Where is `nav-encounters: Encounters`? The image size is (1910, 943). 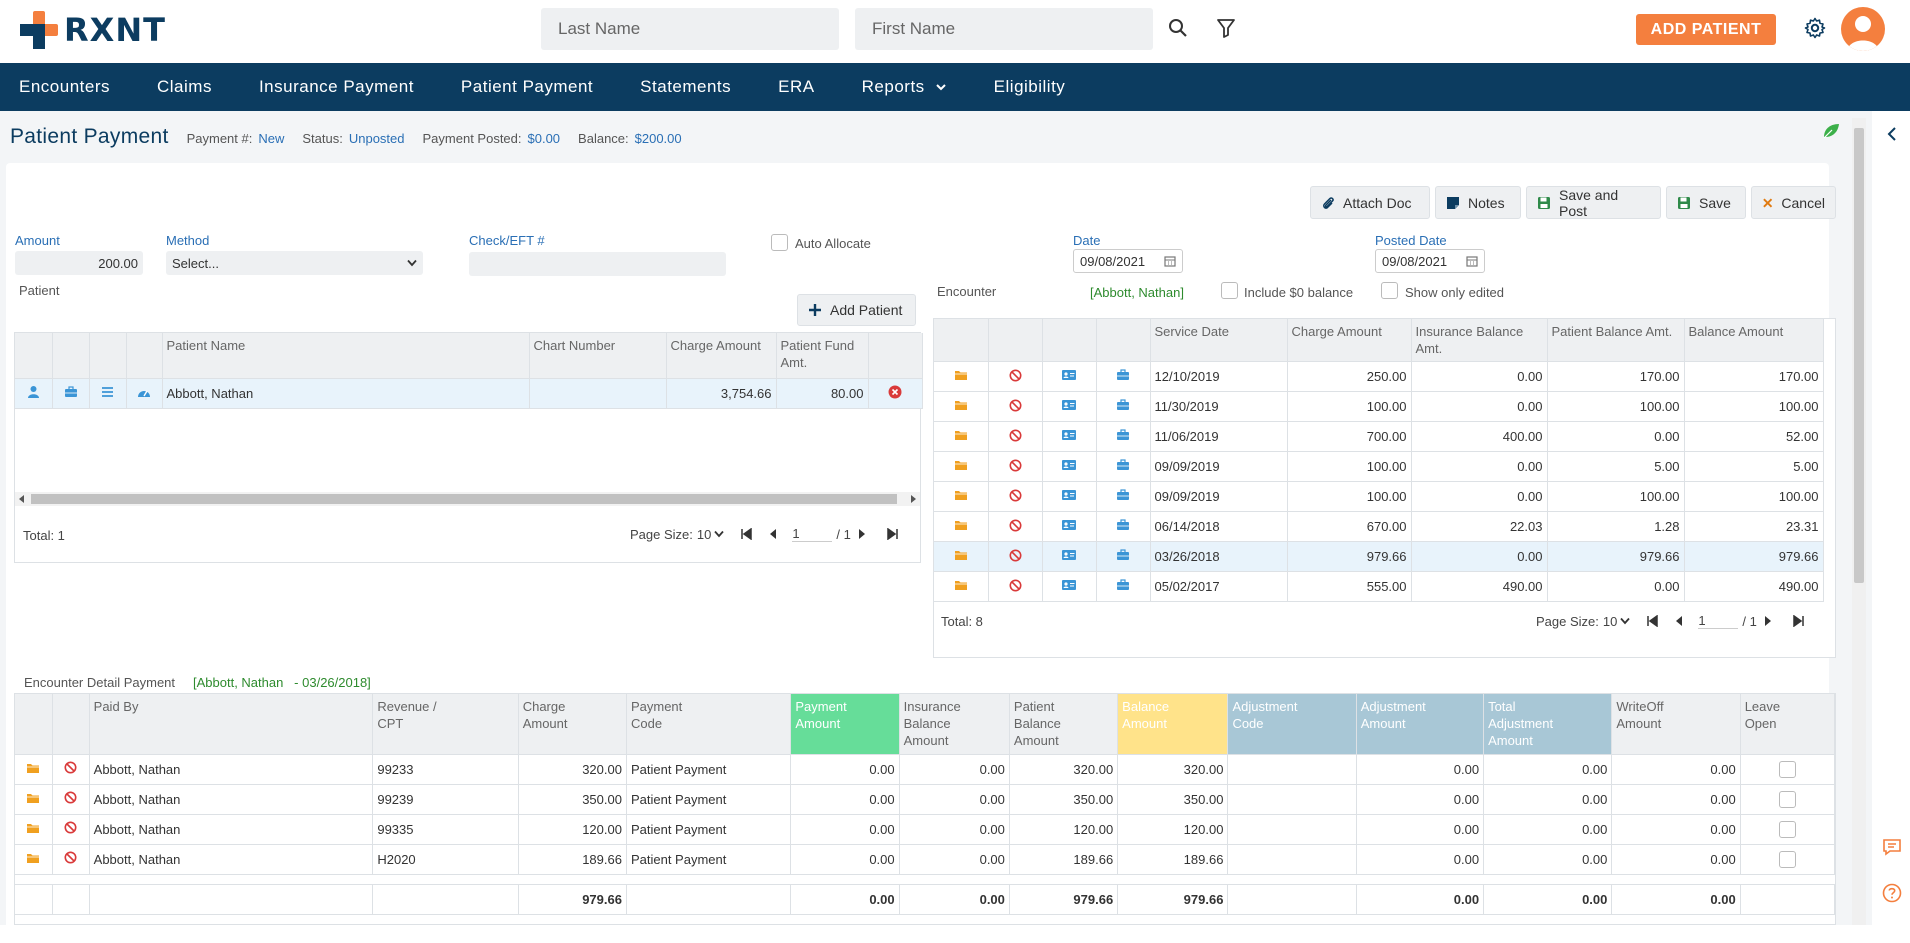
nav-encounters: Encounters is located at coordinates (64, 86).